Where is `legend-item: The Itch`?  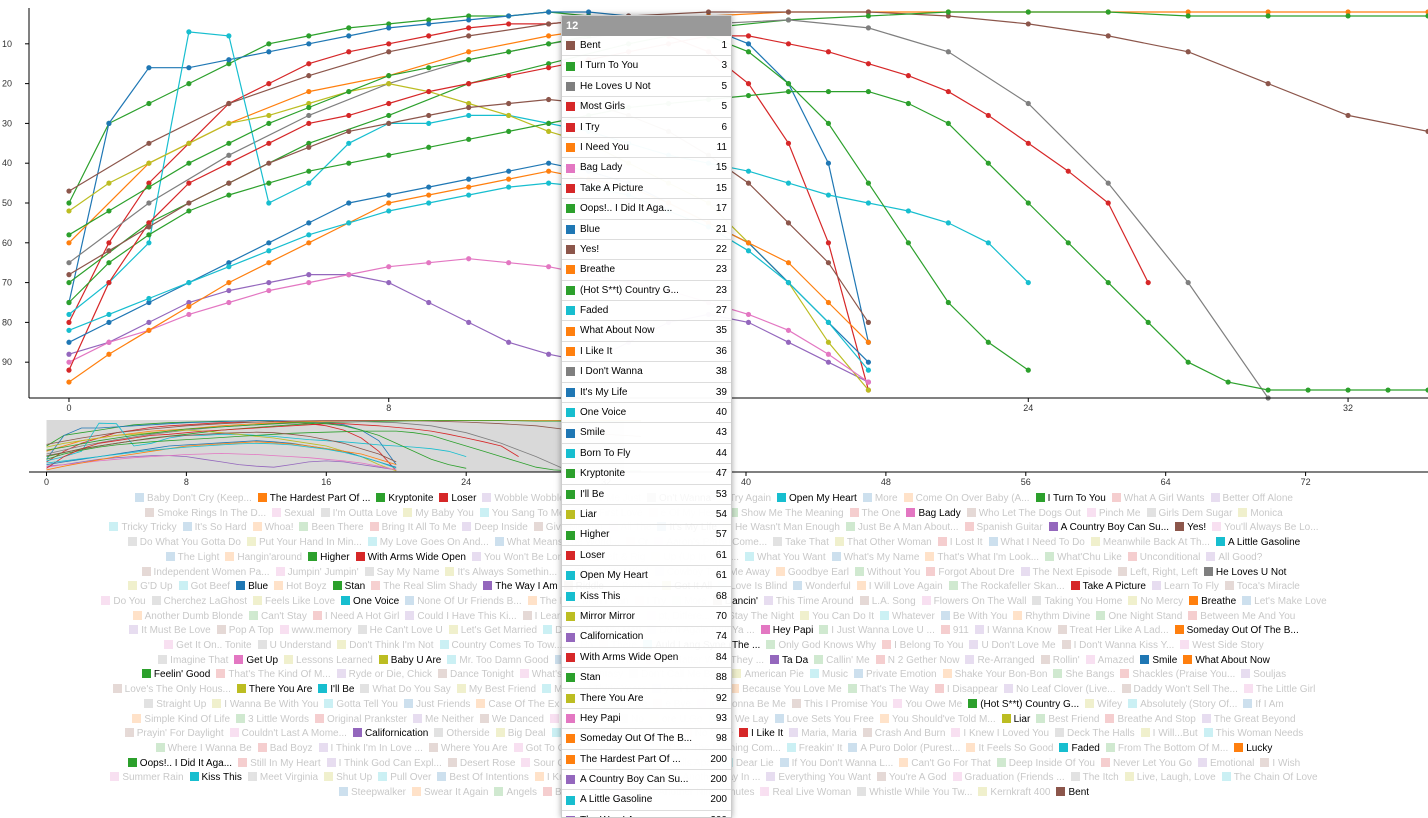 legend-item: The Itch is located at coordinates (1094, 778).